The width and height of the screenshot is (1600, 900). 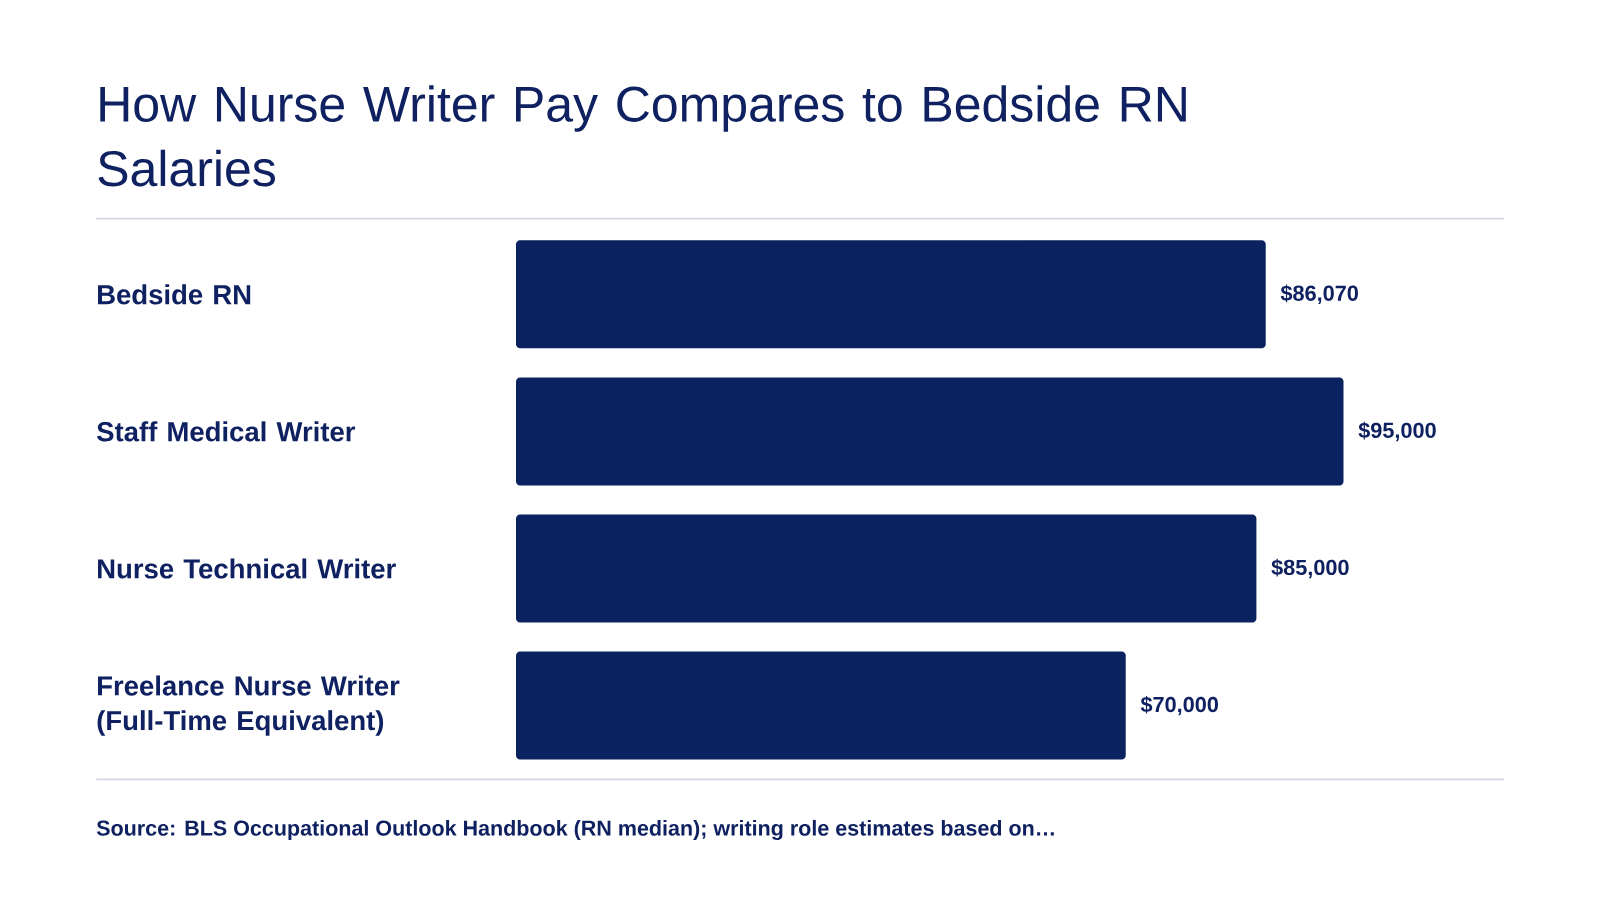 What do you see at coordinates (642, 136) in the screenshot?
I see `chart-title: How Nurse Writer Pay Compares to Bedside RN Salaries` at bounding box center [642, 136].